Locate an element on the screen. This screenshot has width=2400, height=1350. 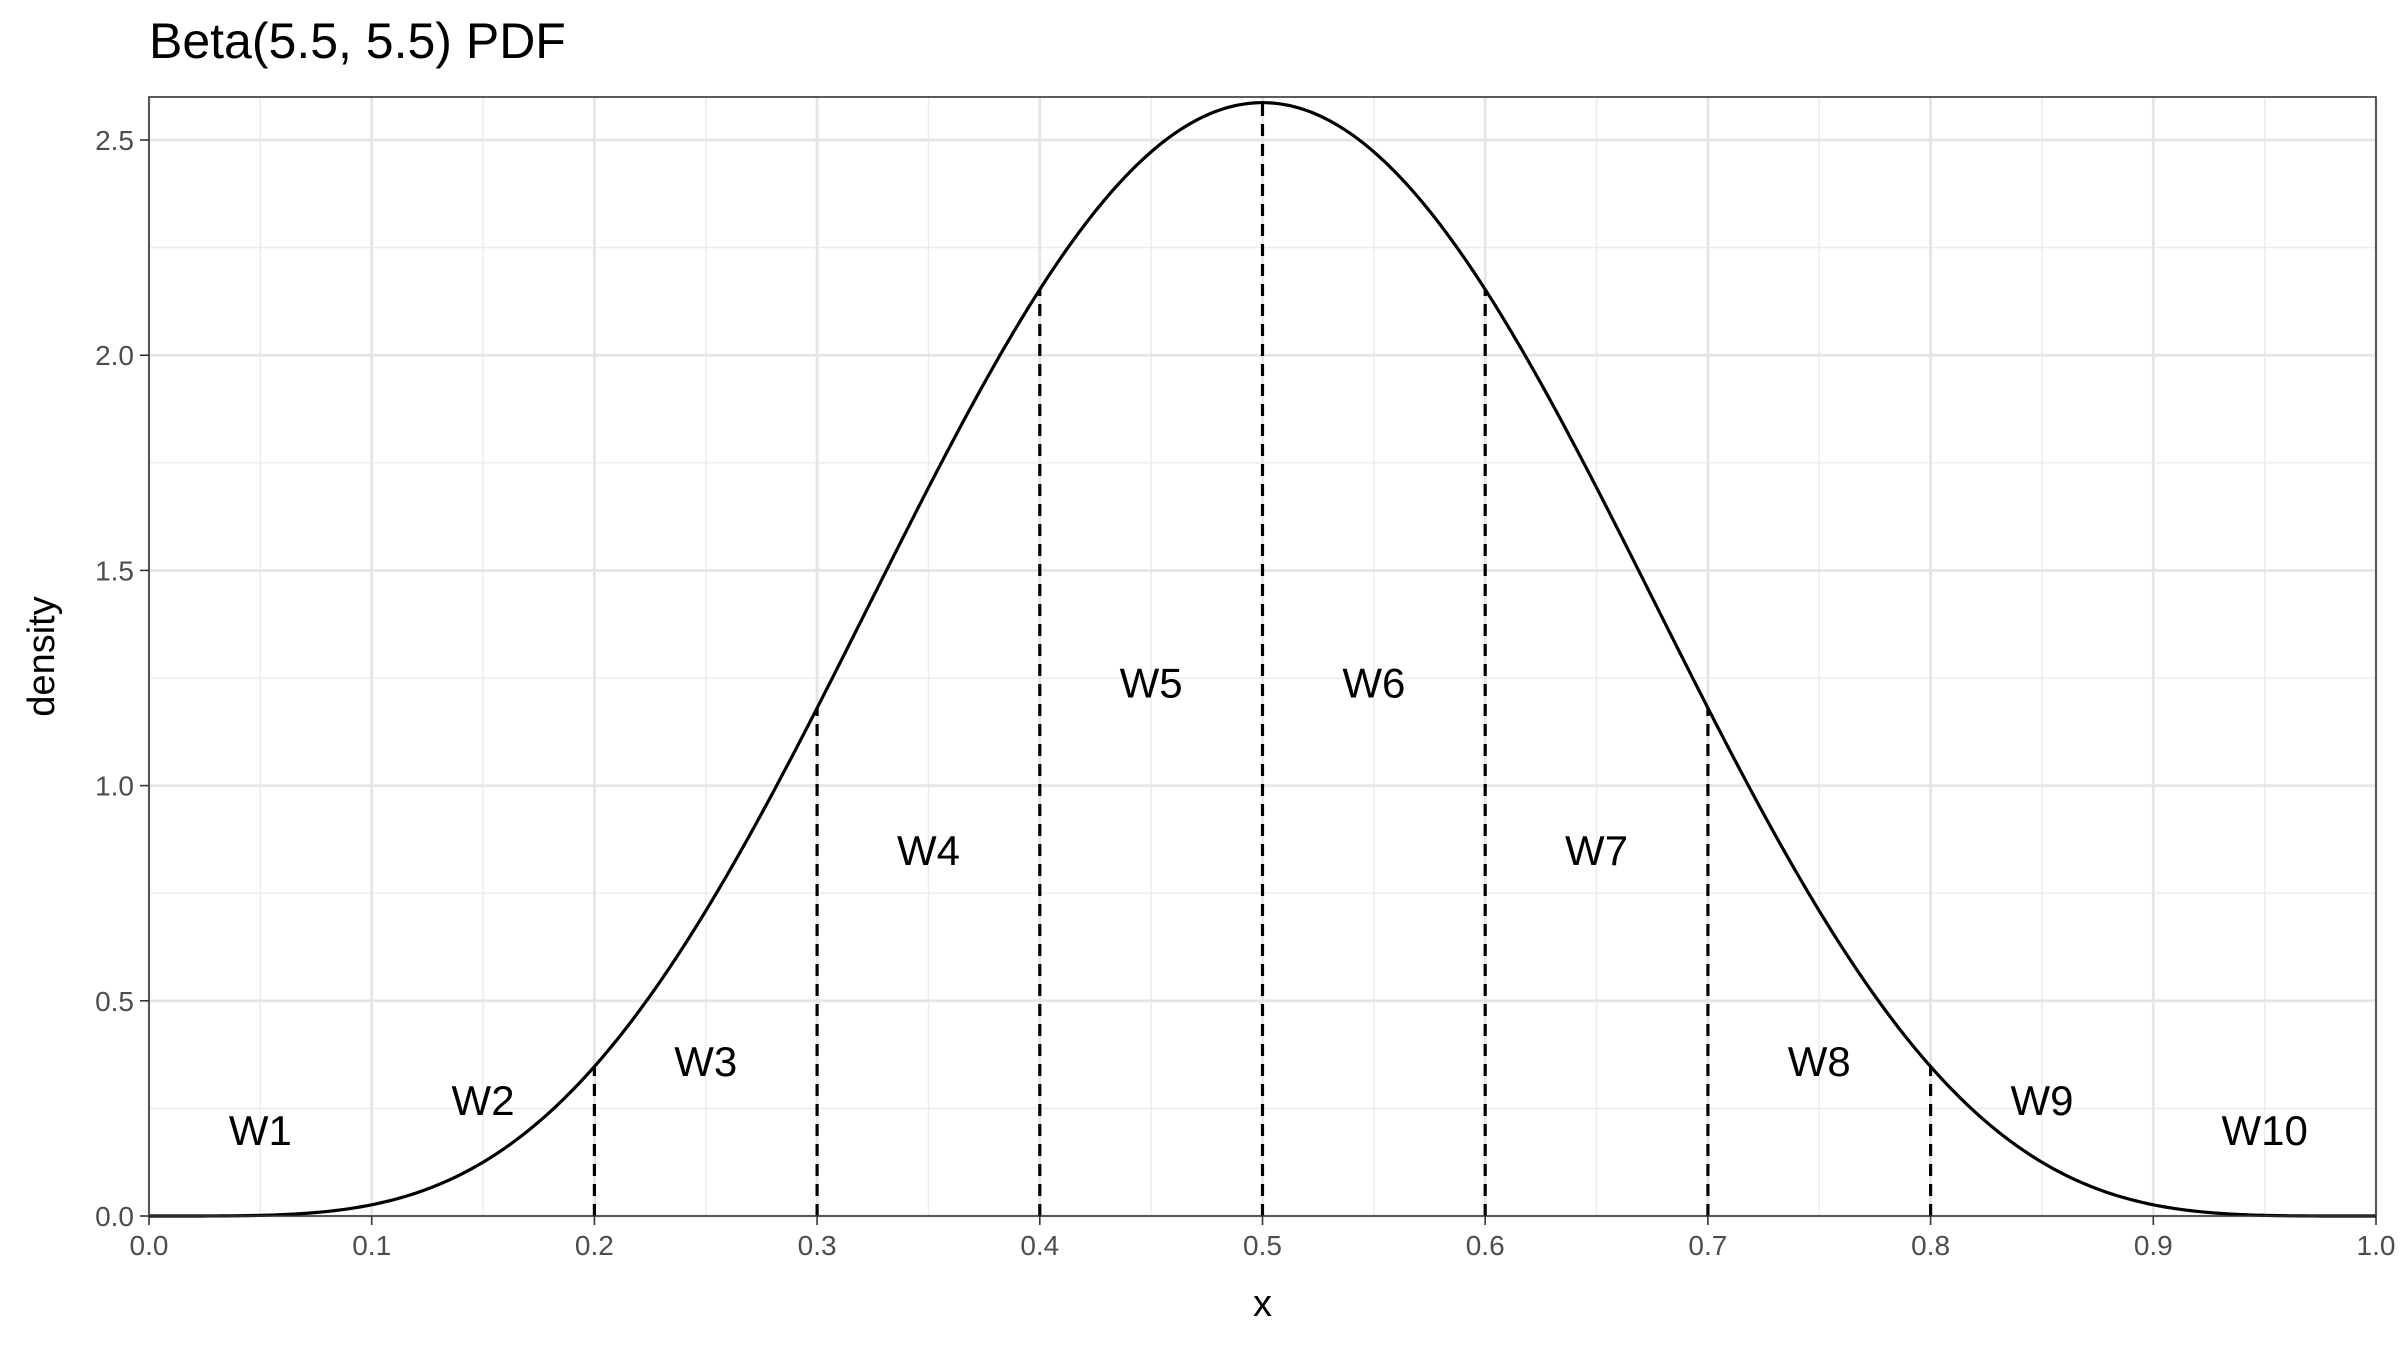
window-label: W7 is located at coordinates (1596, 850).